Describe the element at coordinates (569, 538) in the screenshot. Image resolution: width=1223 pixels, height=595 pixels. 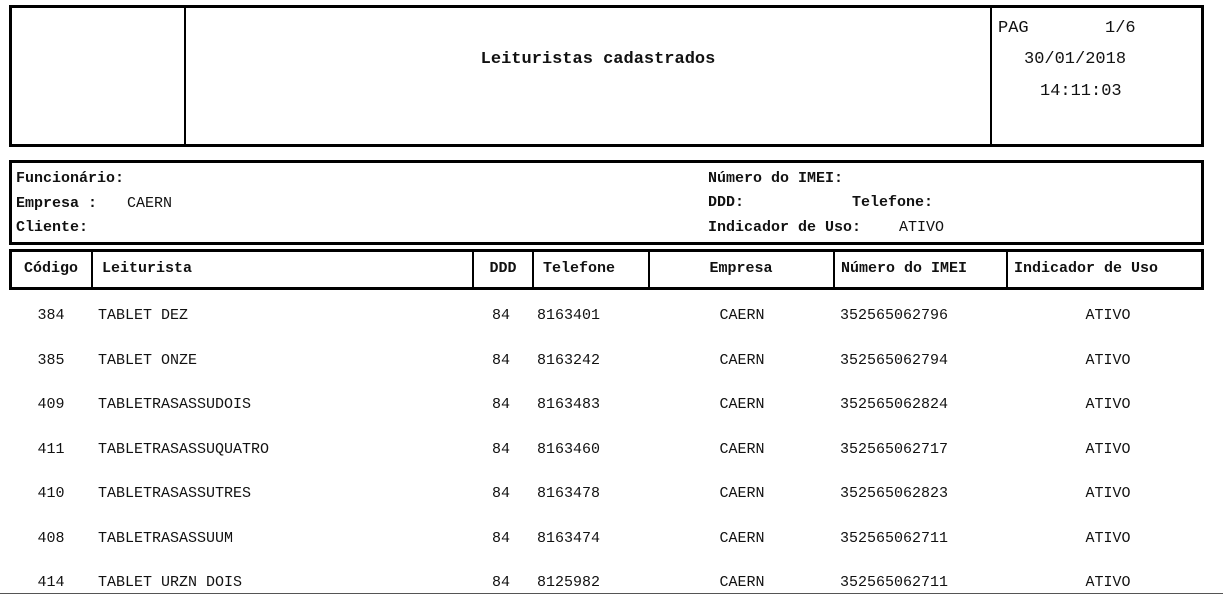
I see `table-cell: 8163474` at that location.